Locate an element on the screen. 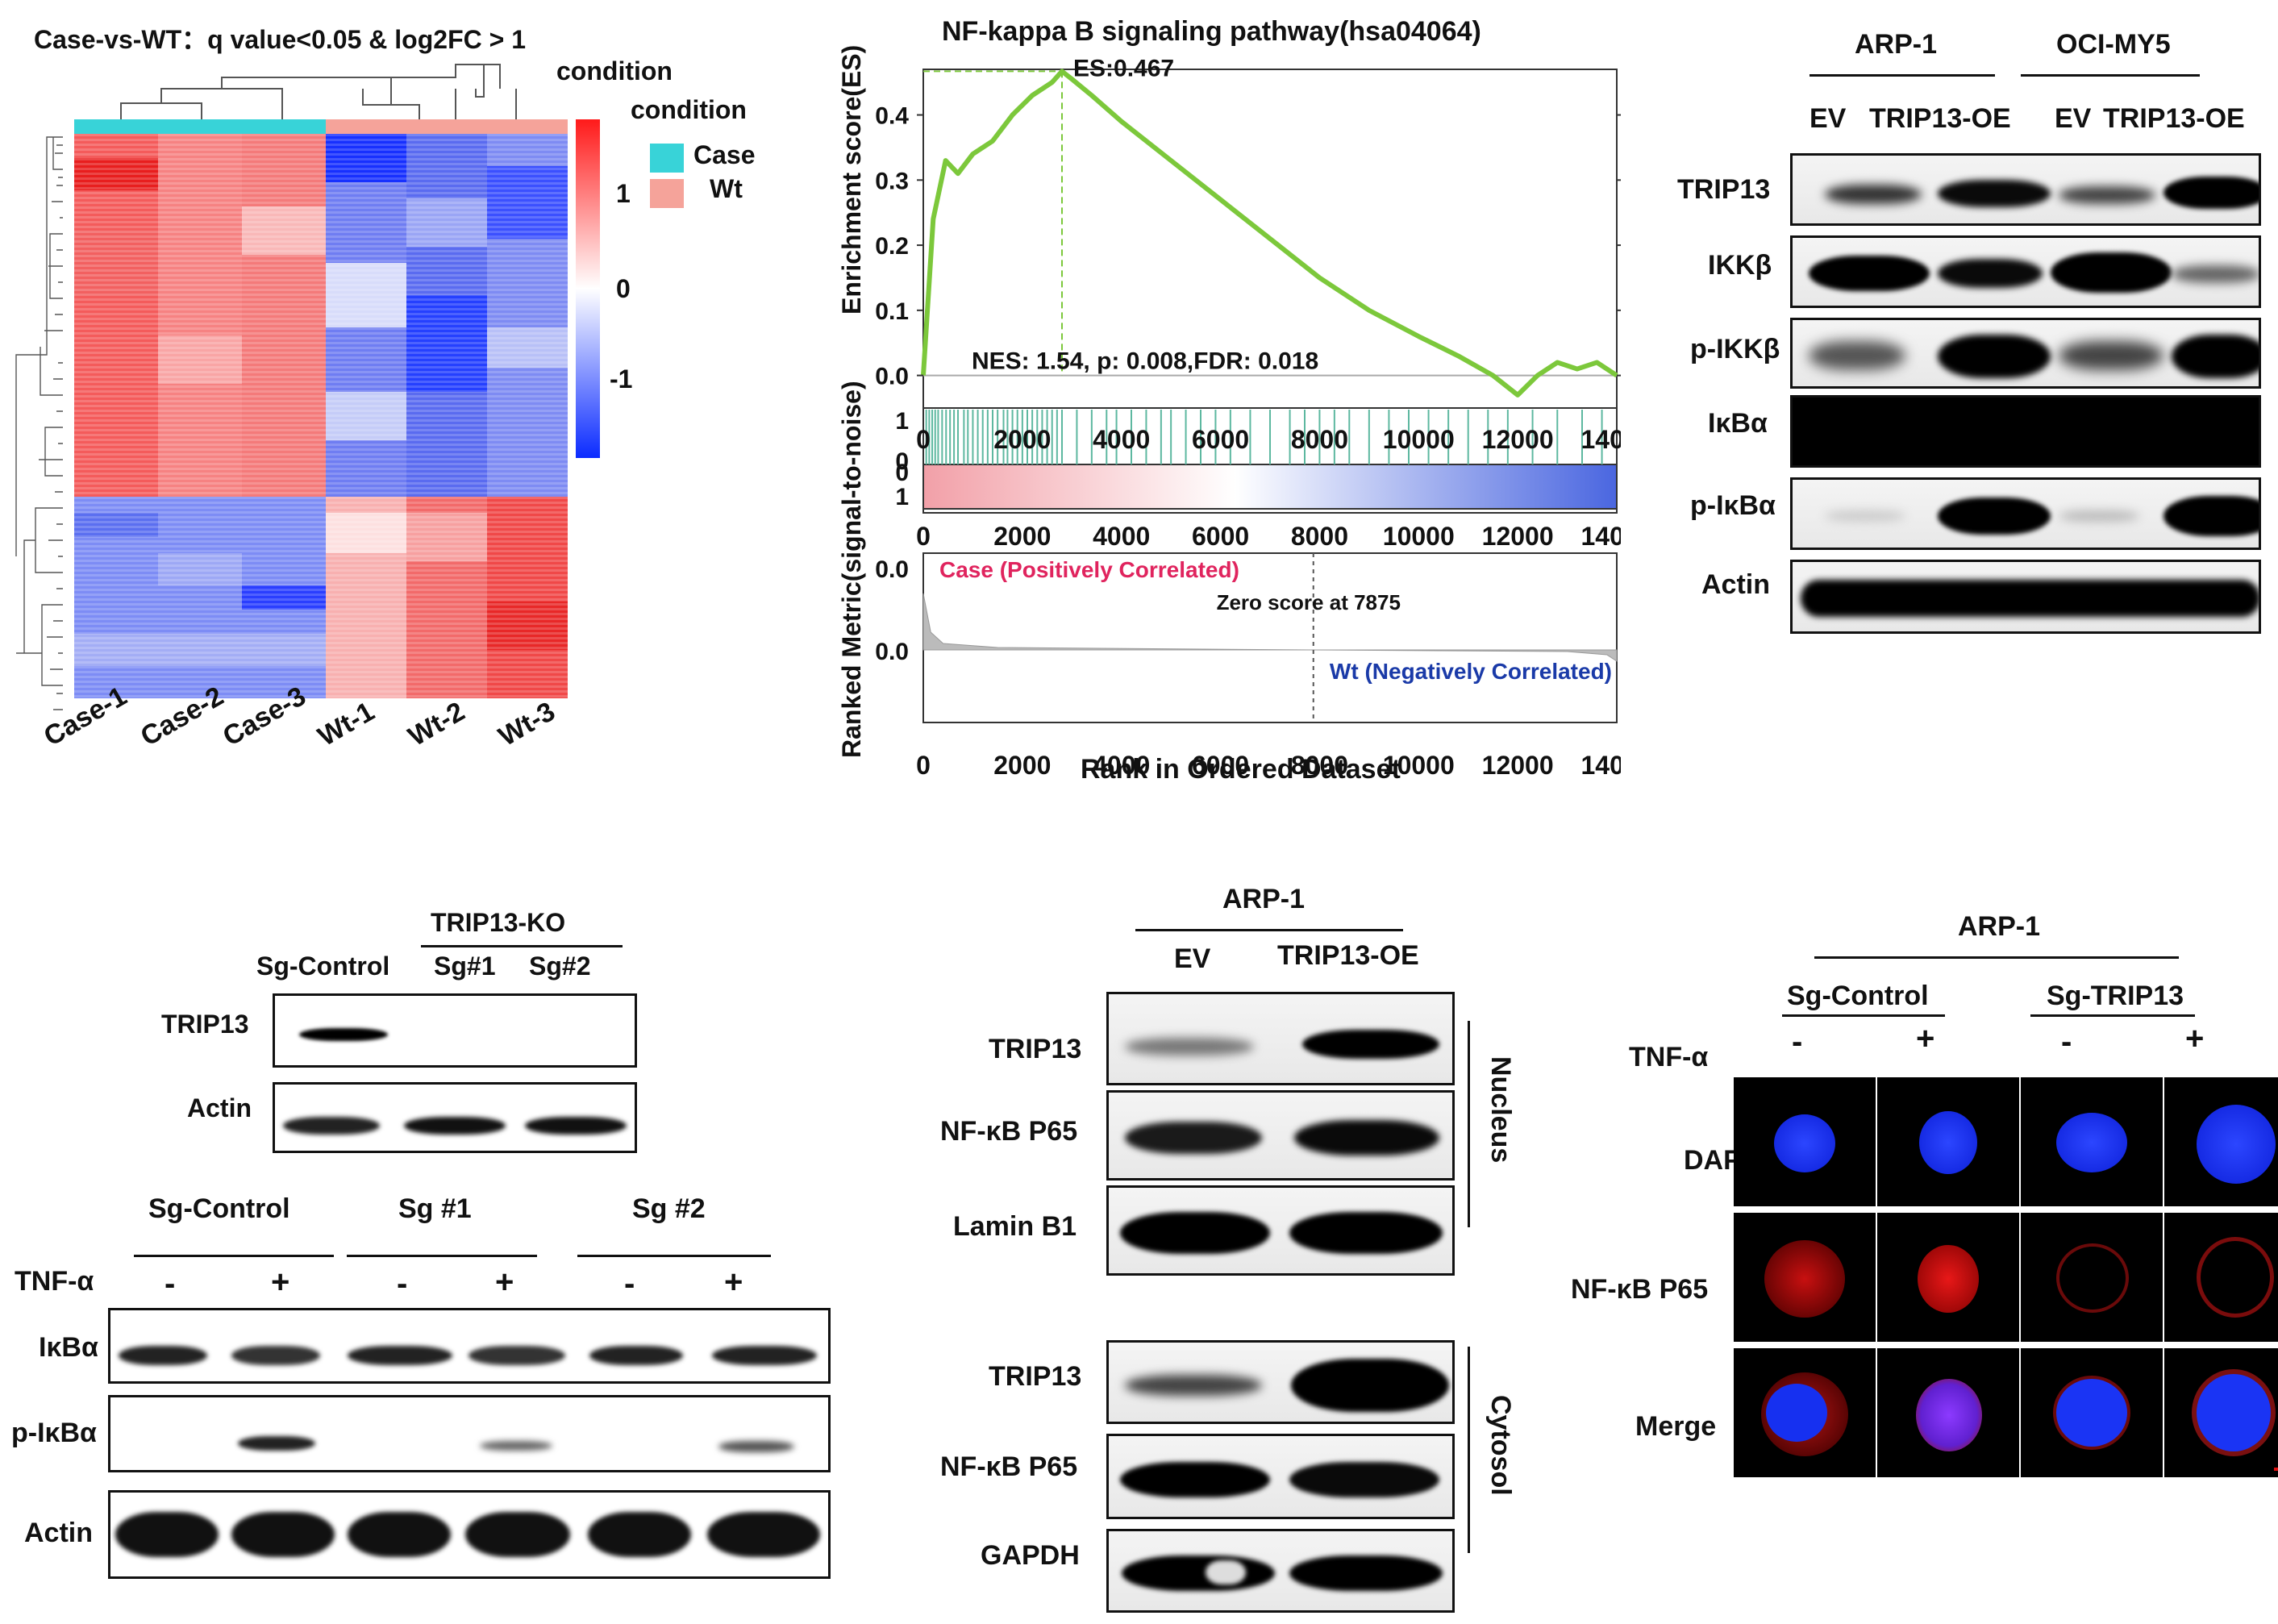 The image size is (2278, 1624). cyt-blot-gapdh is located at coordinates (1280, 1571).